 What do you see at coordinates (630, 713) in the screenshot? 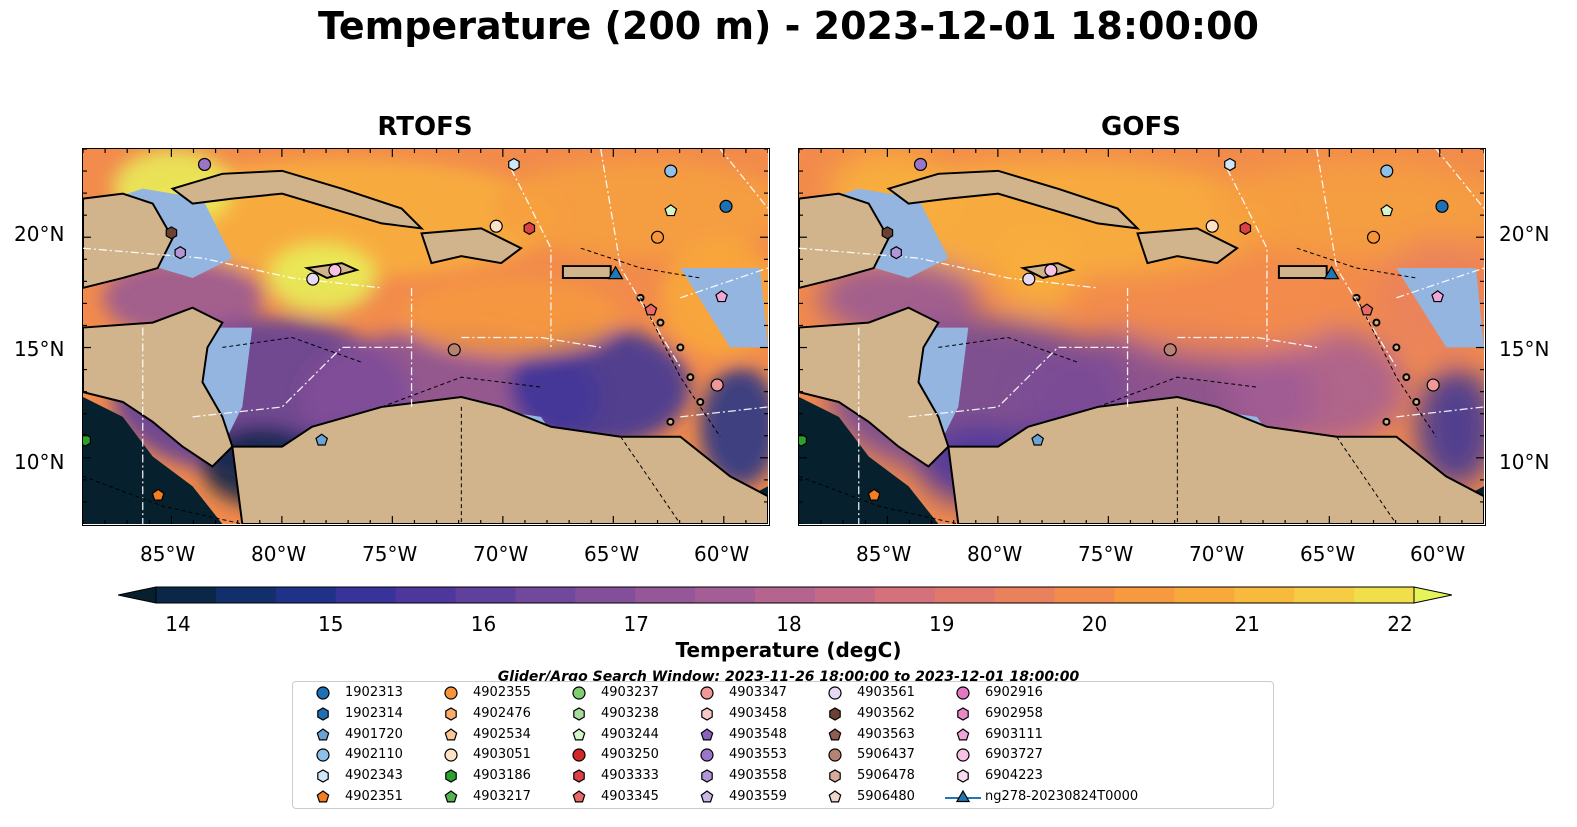
I see `legend-label: 4903238` at bounding box center [630, 713].